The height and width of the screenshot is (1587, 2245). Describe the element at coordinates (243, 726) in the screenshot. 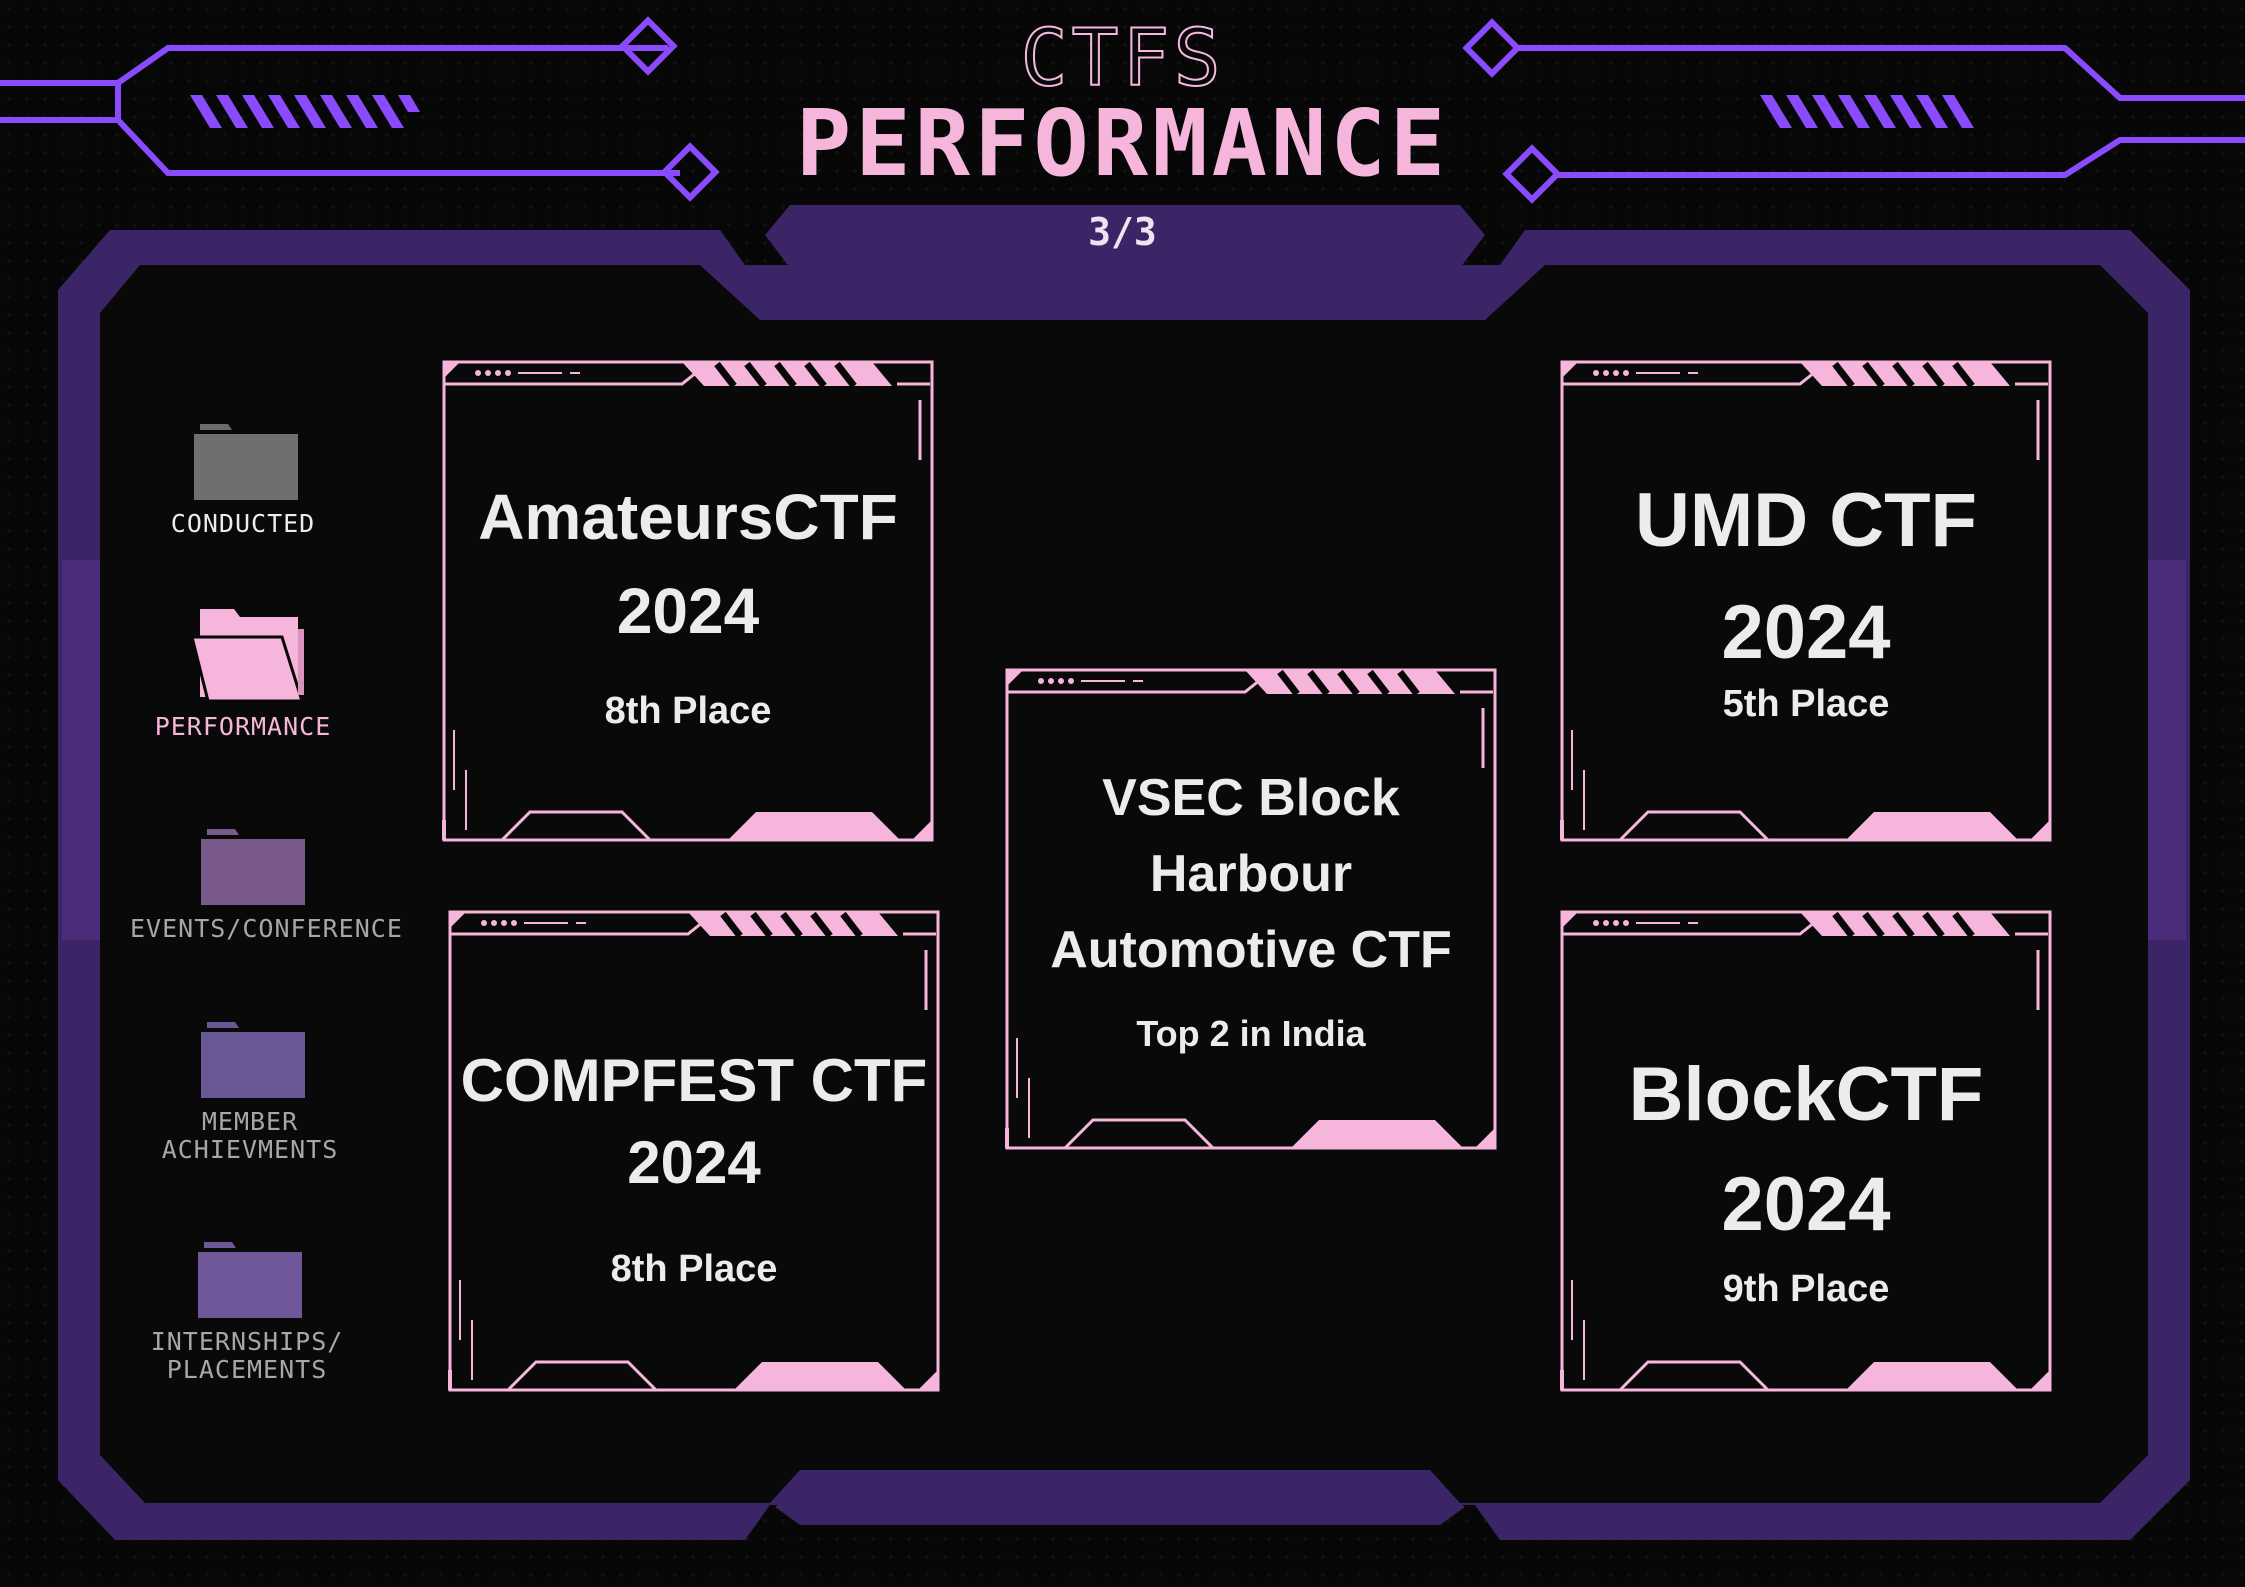

I see `sidebar-item-label: PERFORMANCE` at that location.